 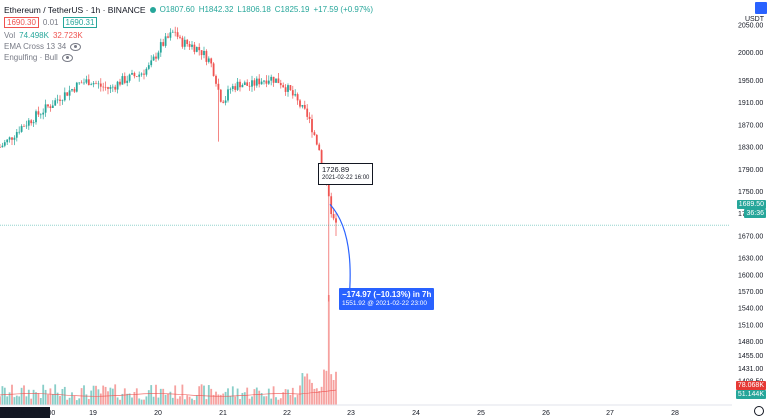 I want to click on spread-value: 0.01, so click(x=50, y=22).